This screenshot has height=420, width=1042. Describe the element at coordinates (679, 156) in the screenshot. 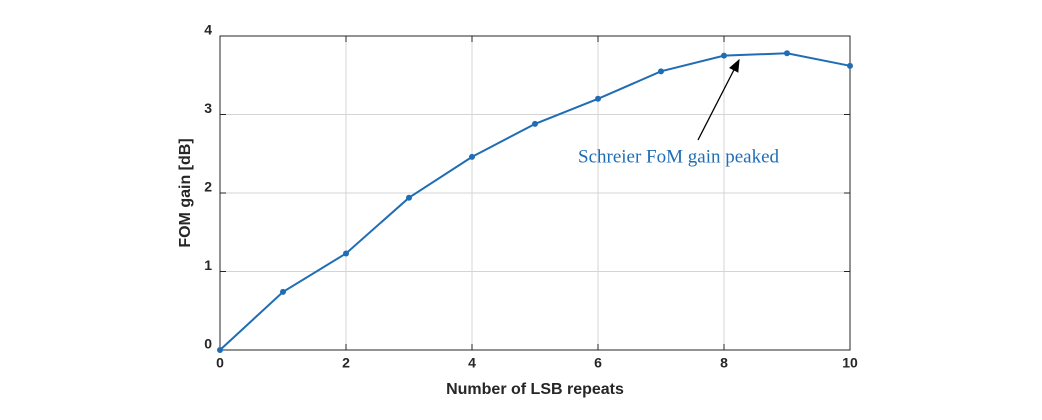

I see `annotation: Schreier FoM gain peaked` at that location.